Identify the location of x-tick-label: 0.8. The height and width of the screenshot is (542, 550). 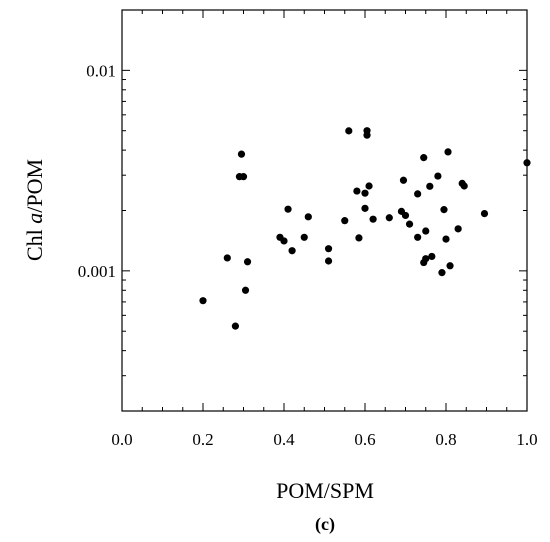
(445, 439).